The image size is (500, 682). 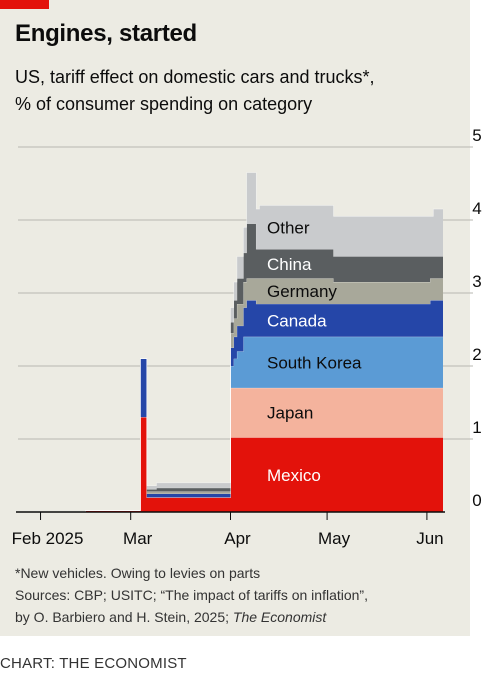 What do you see at coordinates (297, 320) in the screenshot?
I see `label-canada: Canada` at bounding box center [297, 320].